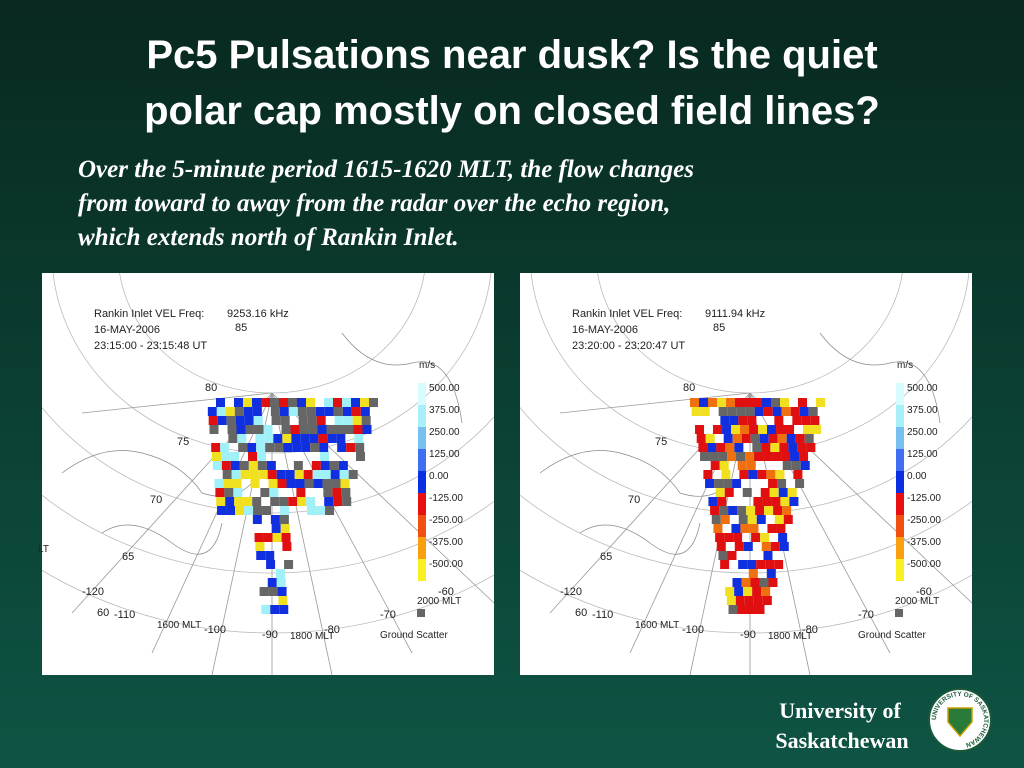 The image size is (1024, 768). What do you see at coordinates (634, 500) in the screenshot?
I see `latitude-label: 70` at bounding box center [634, 500].